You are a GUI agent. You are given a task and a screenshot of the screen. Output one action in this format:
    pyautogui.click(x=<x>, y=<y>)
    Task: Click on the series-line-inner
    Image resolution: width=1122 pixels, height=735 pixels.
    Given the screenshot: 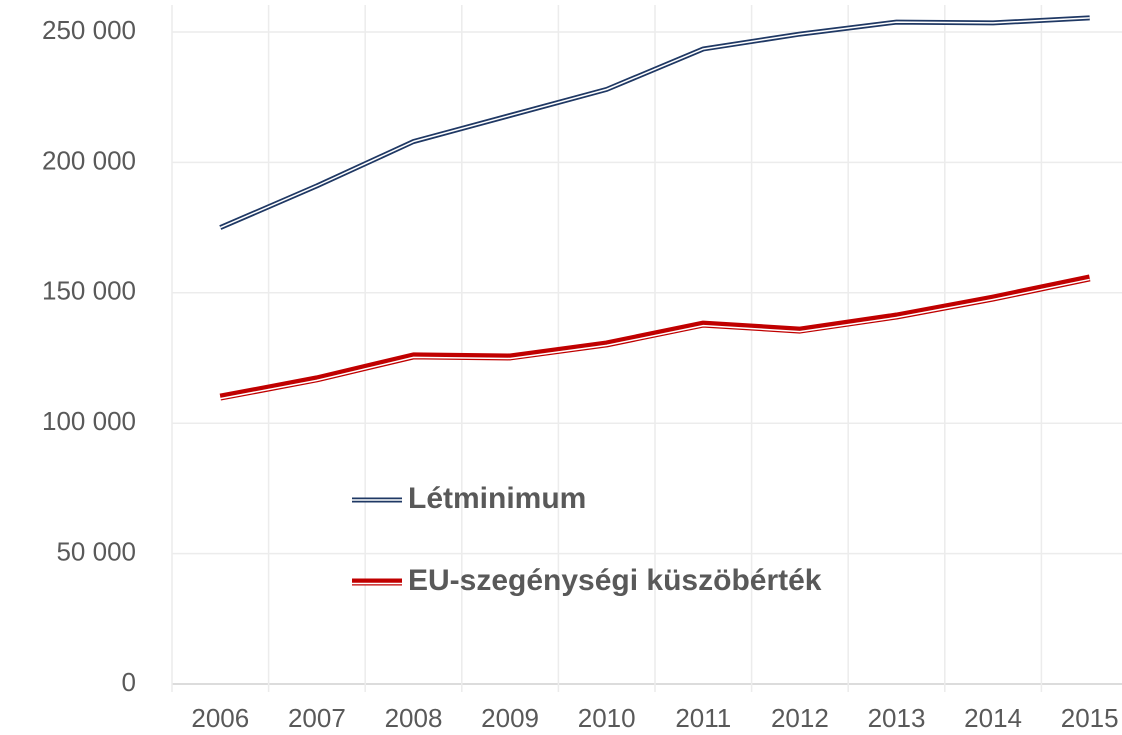 What is the action you would take?
    pyautogui.click(x=655, y=339)
    